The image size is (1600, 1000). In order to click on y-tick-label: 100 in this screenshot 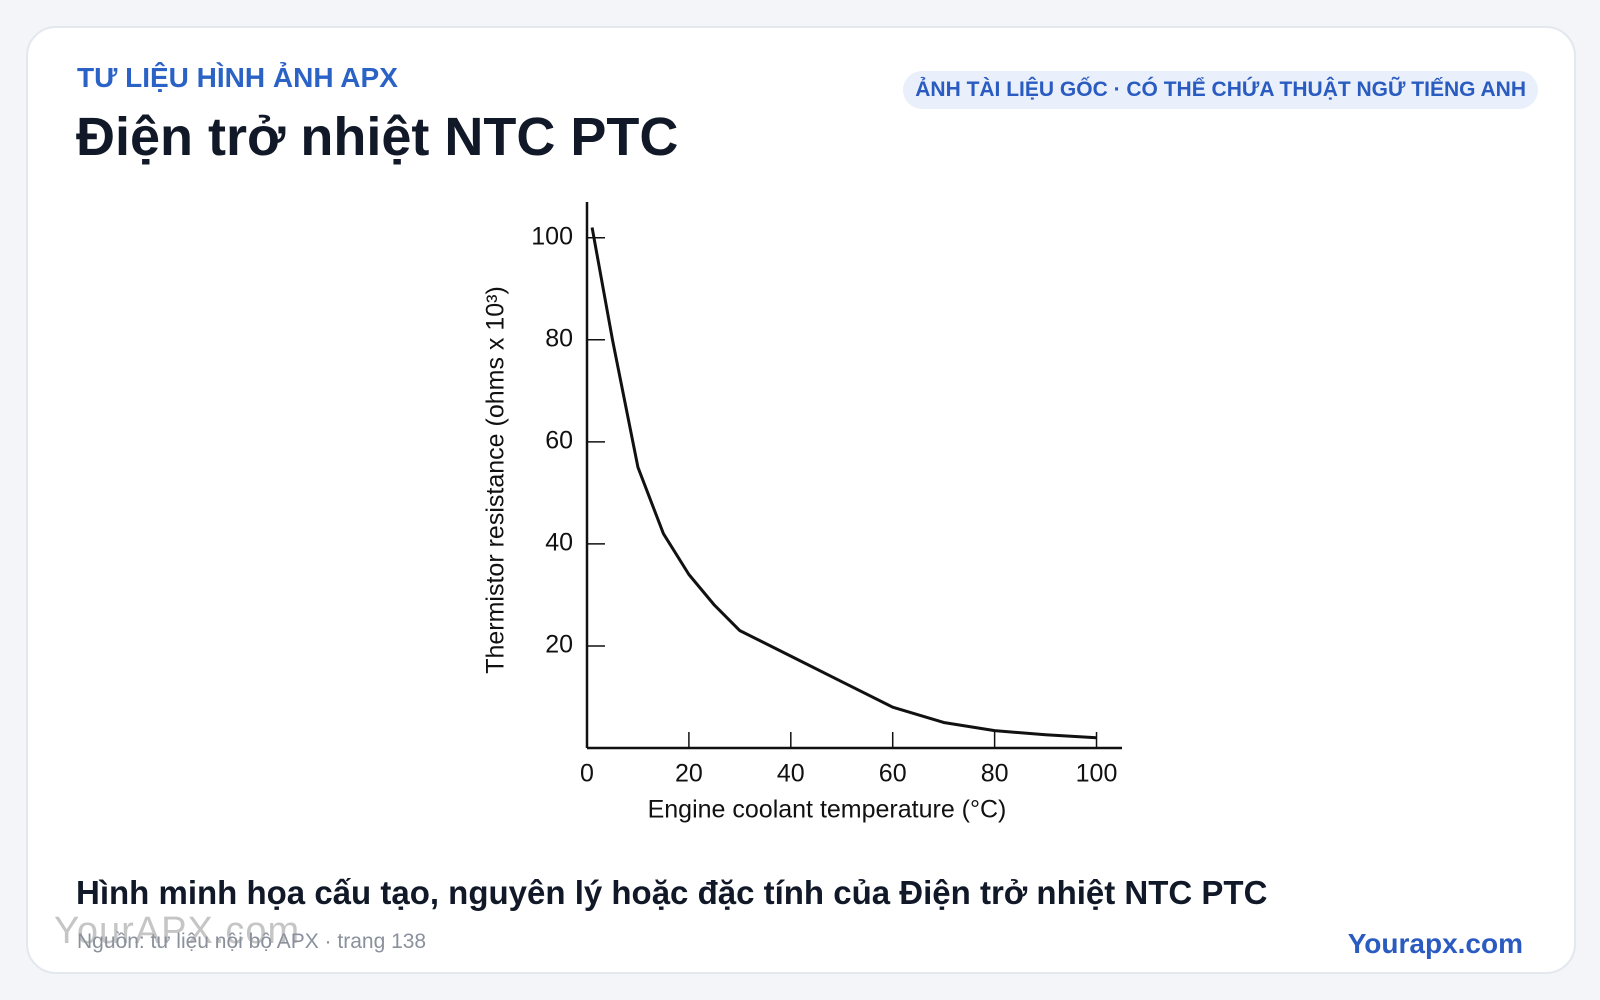, I will do `click(552, 236)`.